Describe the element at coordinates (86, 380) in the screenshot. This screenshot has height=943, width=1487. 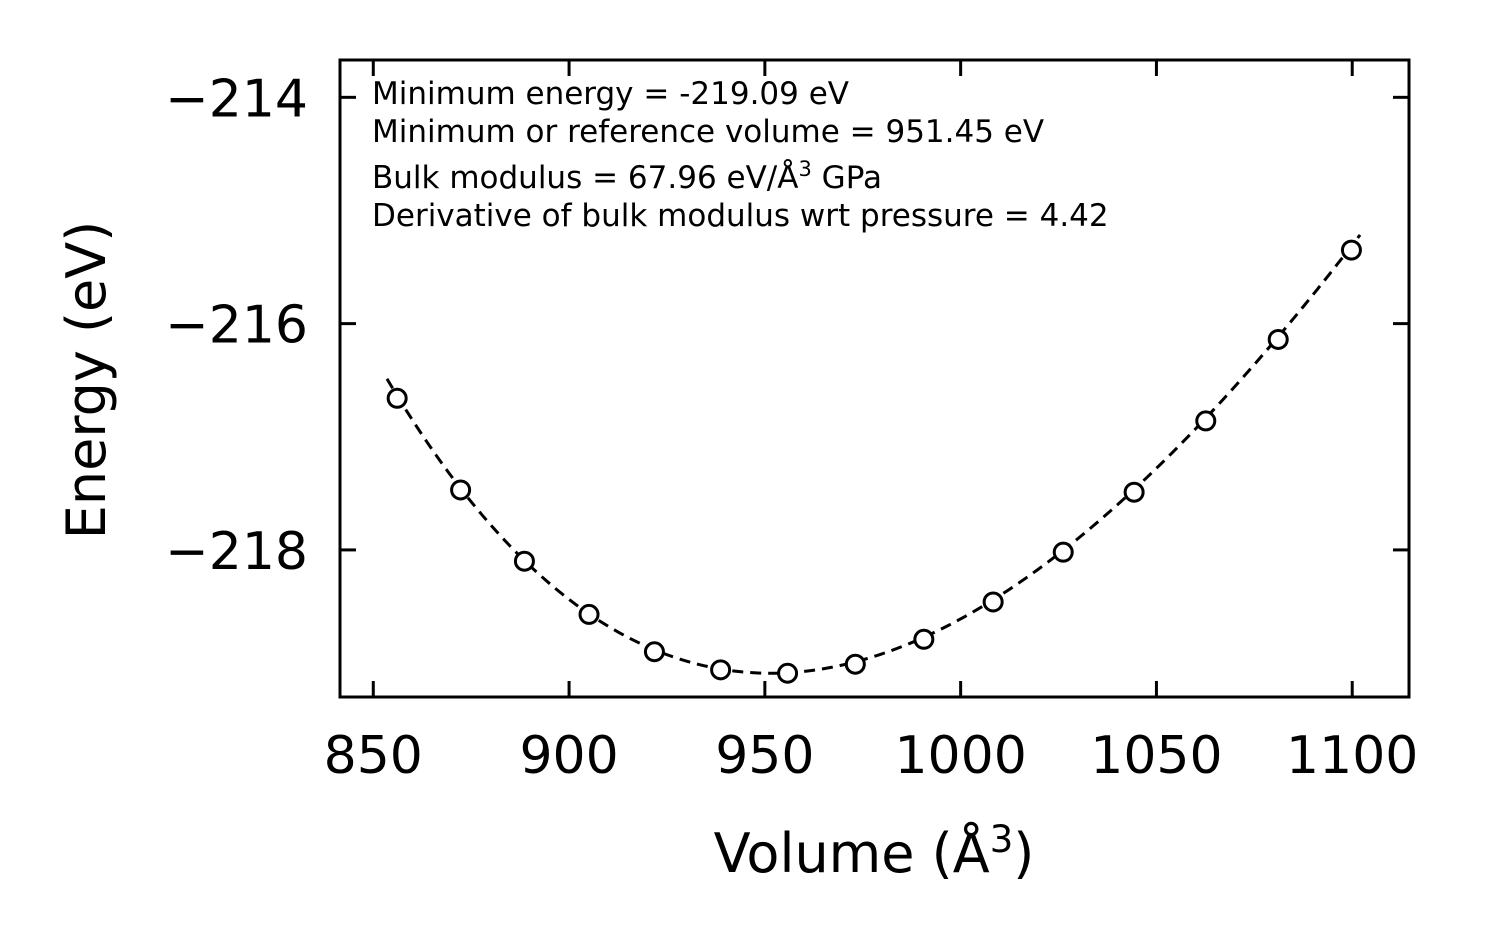
I see `y-axis-title: Energy (eV)` at that location.